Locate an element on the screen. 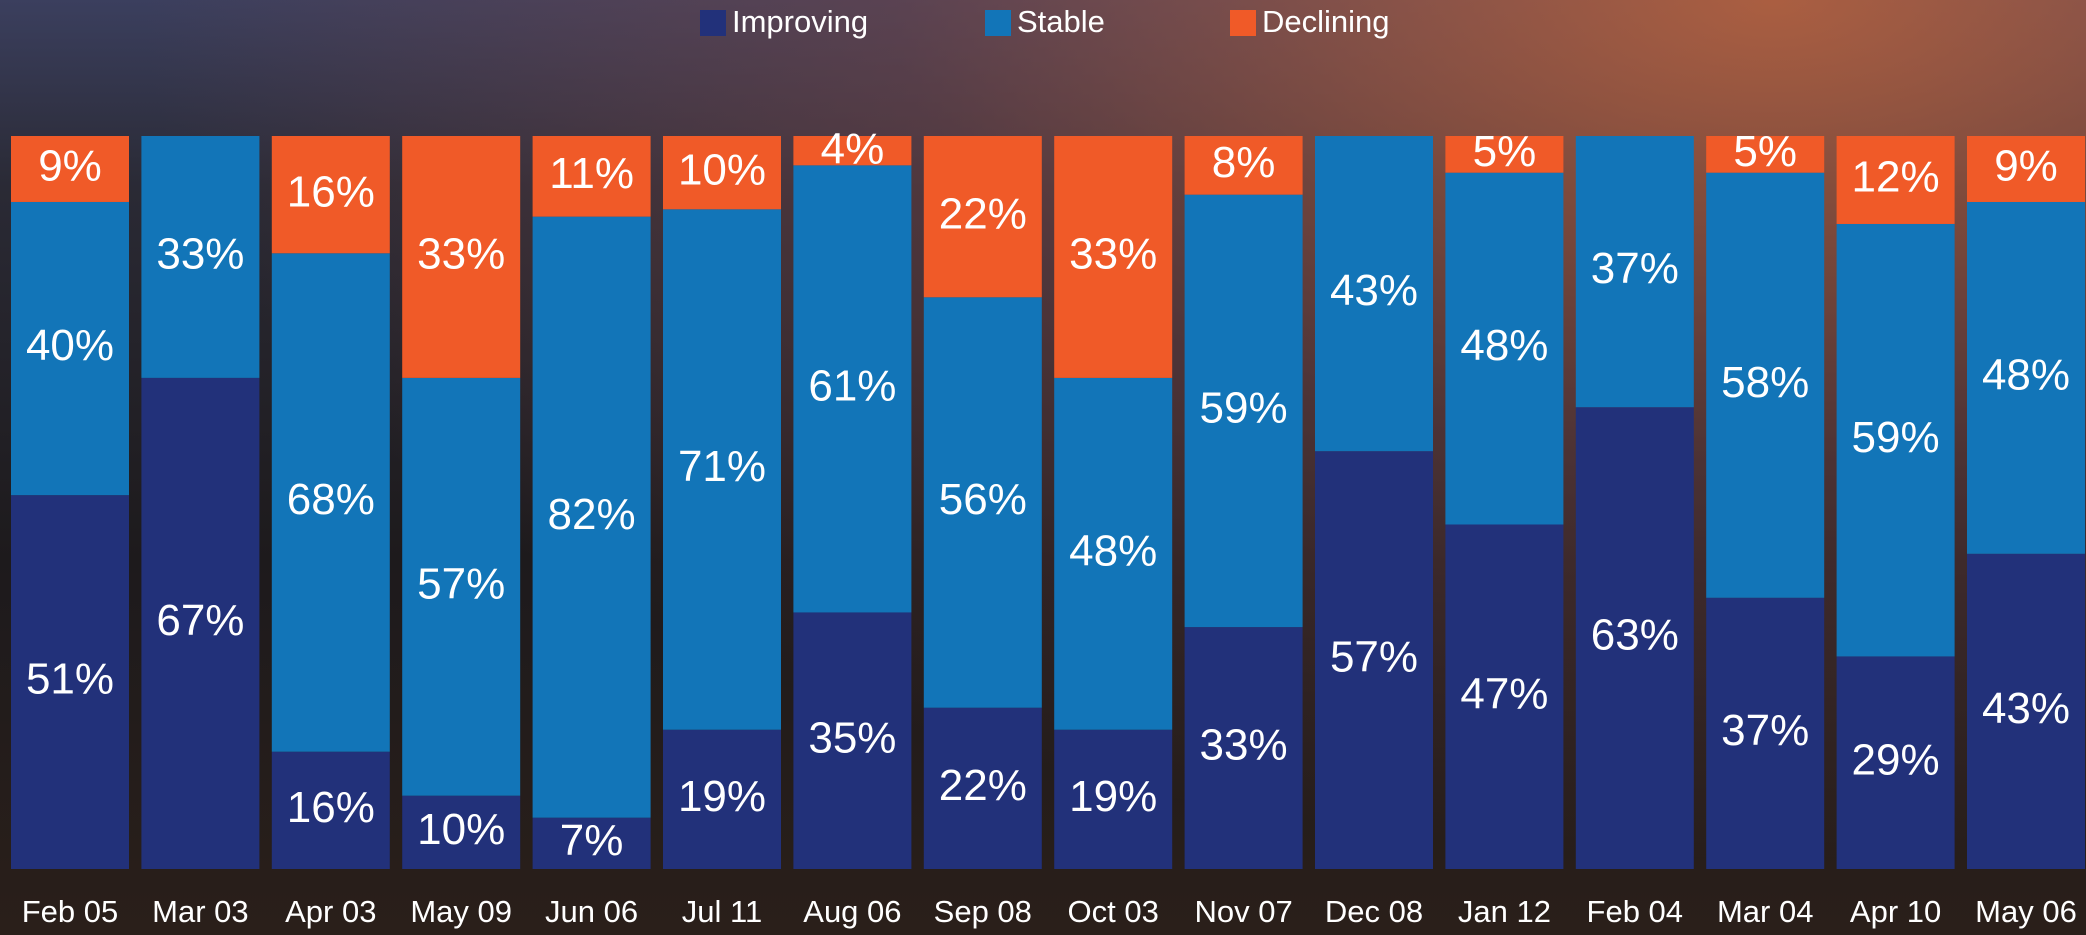  x-tick-label: Nov 07 is located at coordinates (1243, 911).